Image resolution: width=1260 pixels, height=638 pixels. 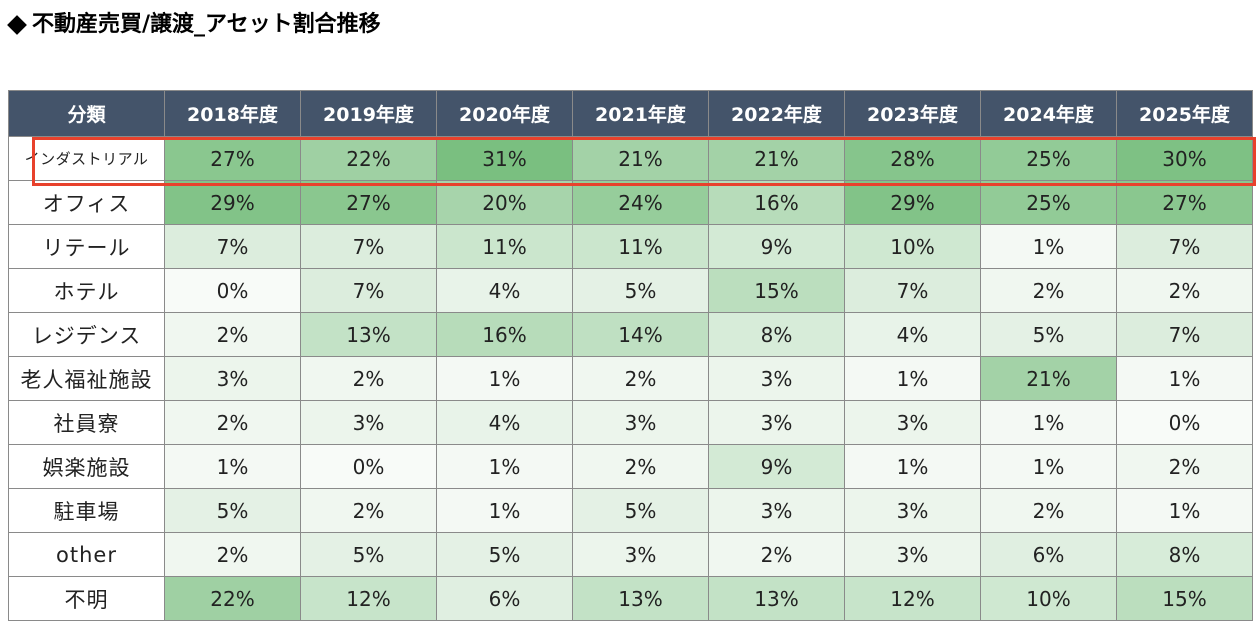 I want to click on row-label: インダストリアル, so click(x=86, y=158).